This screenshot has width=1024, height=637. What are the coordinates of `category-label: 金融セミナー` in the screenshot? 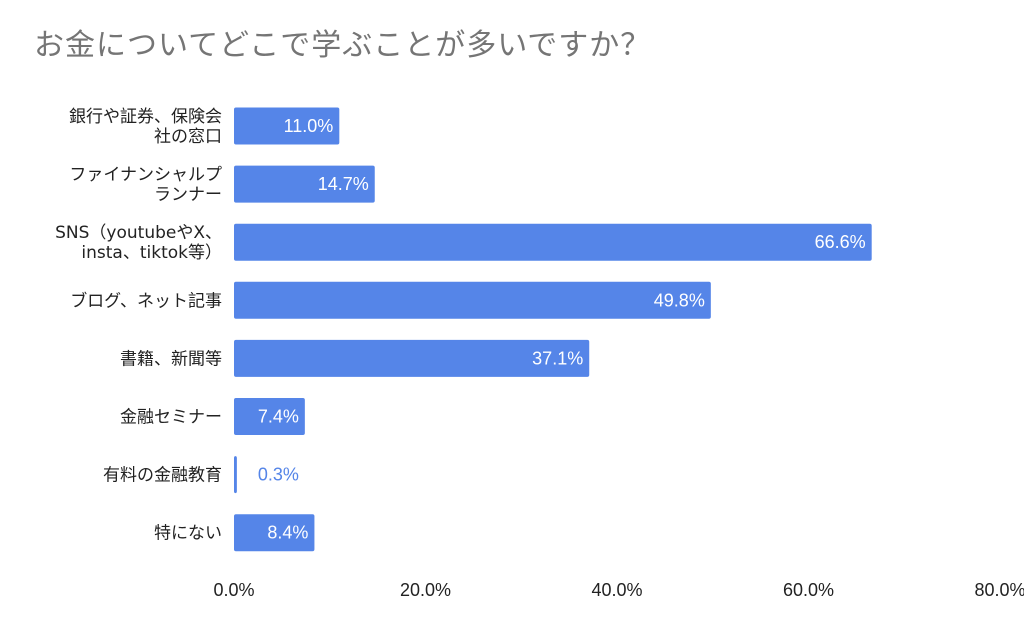 It's located at (171, 418).